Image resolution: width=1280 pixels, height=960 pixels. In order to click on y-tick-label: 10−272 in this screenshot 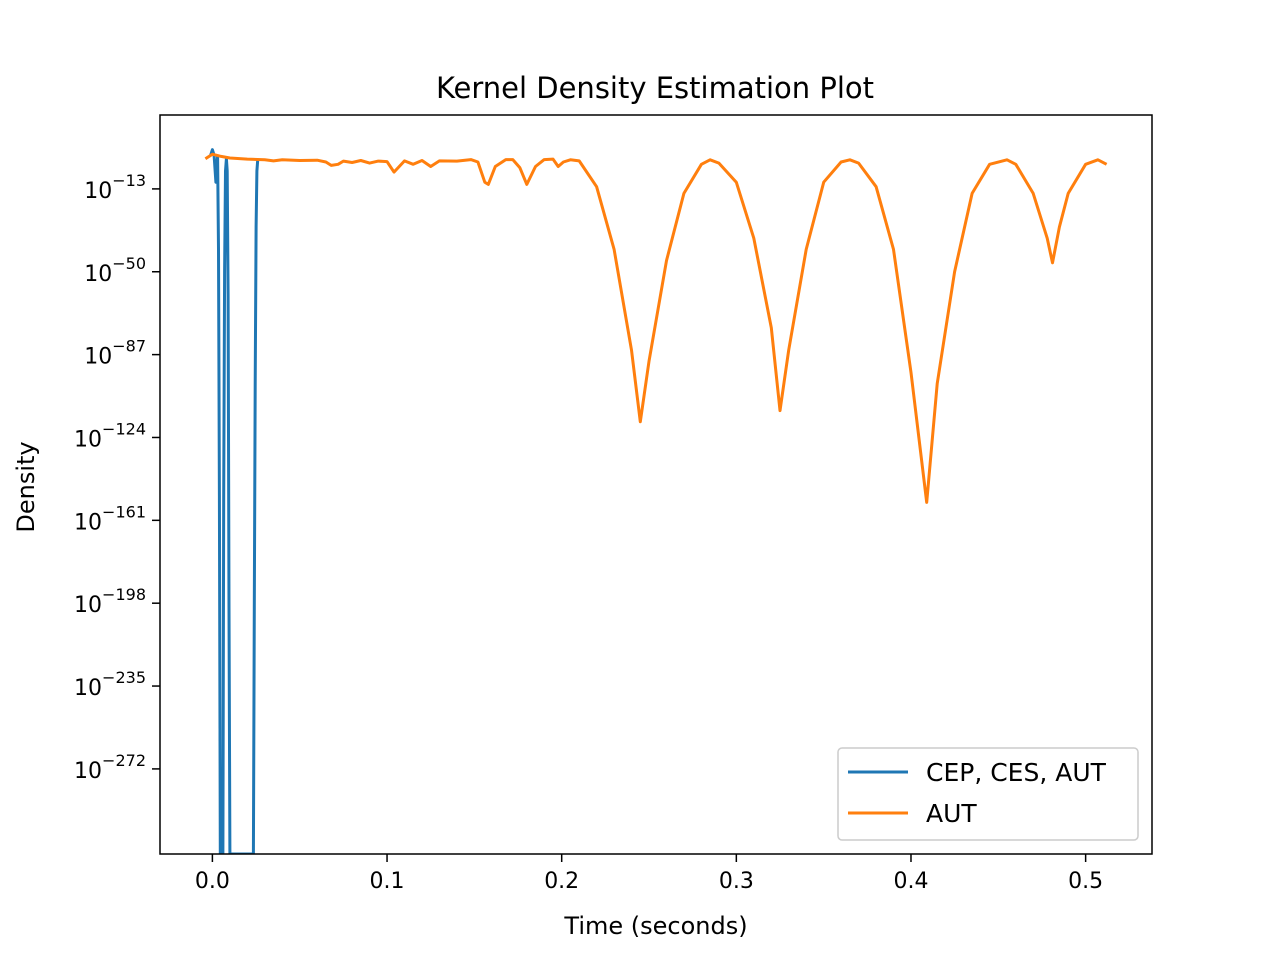, I will do `click(110, 767)`.